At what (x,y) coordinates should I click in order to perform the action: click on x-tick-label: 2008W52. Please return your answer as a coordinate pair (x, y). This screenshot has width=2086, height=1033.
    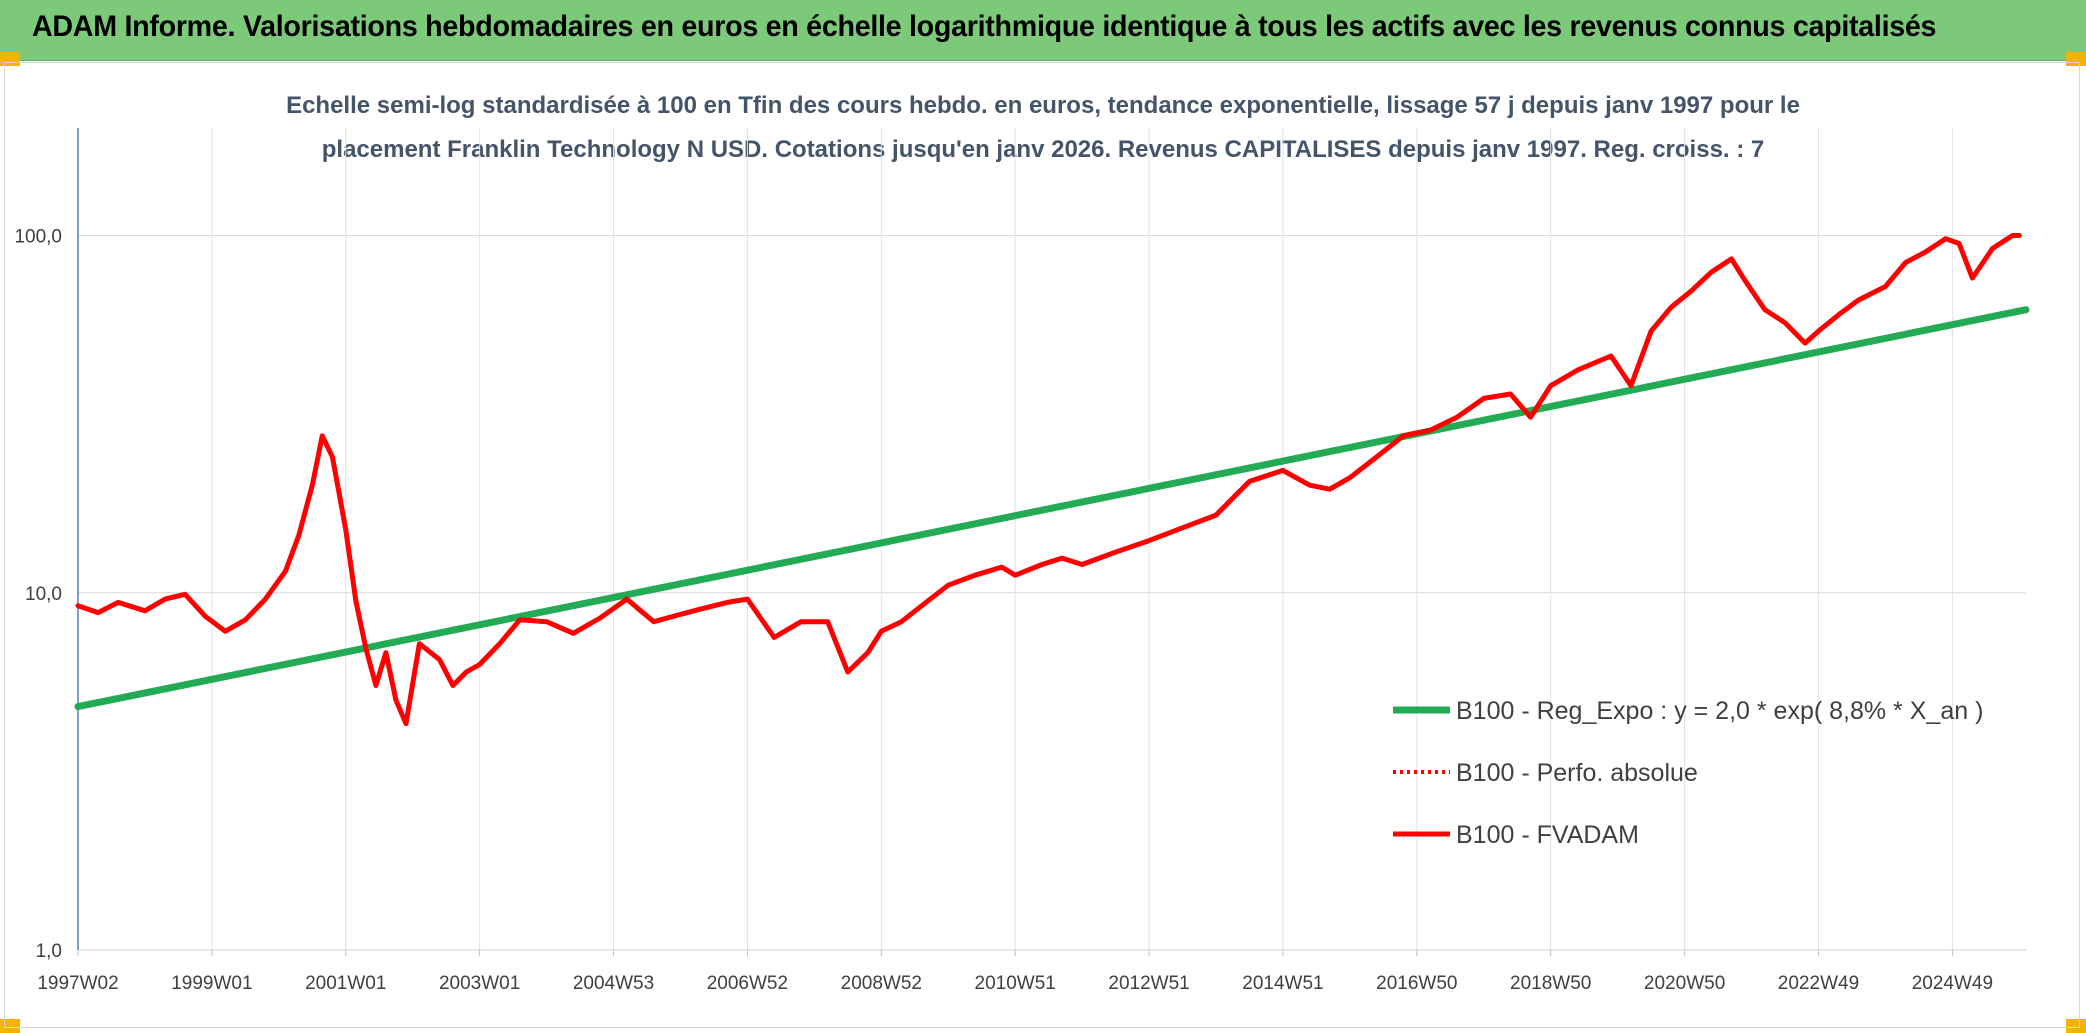
    Looking at the image, I should click on (881, 983).